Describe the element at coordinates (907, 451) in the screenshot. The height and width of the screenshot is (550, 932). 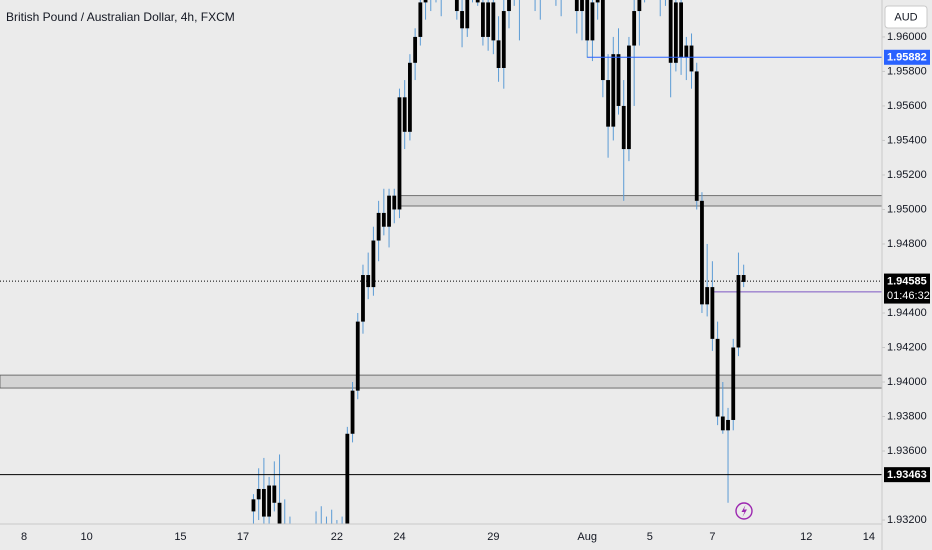
I see `y-tick-label: 1.93600` at that location.